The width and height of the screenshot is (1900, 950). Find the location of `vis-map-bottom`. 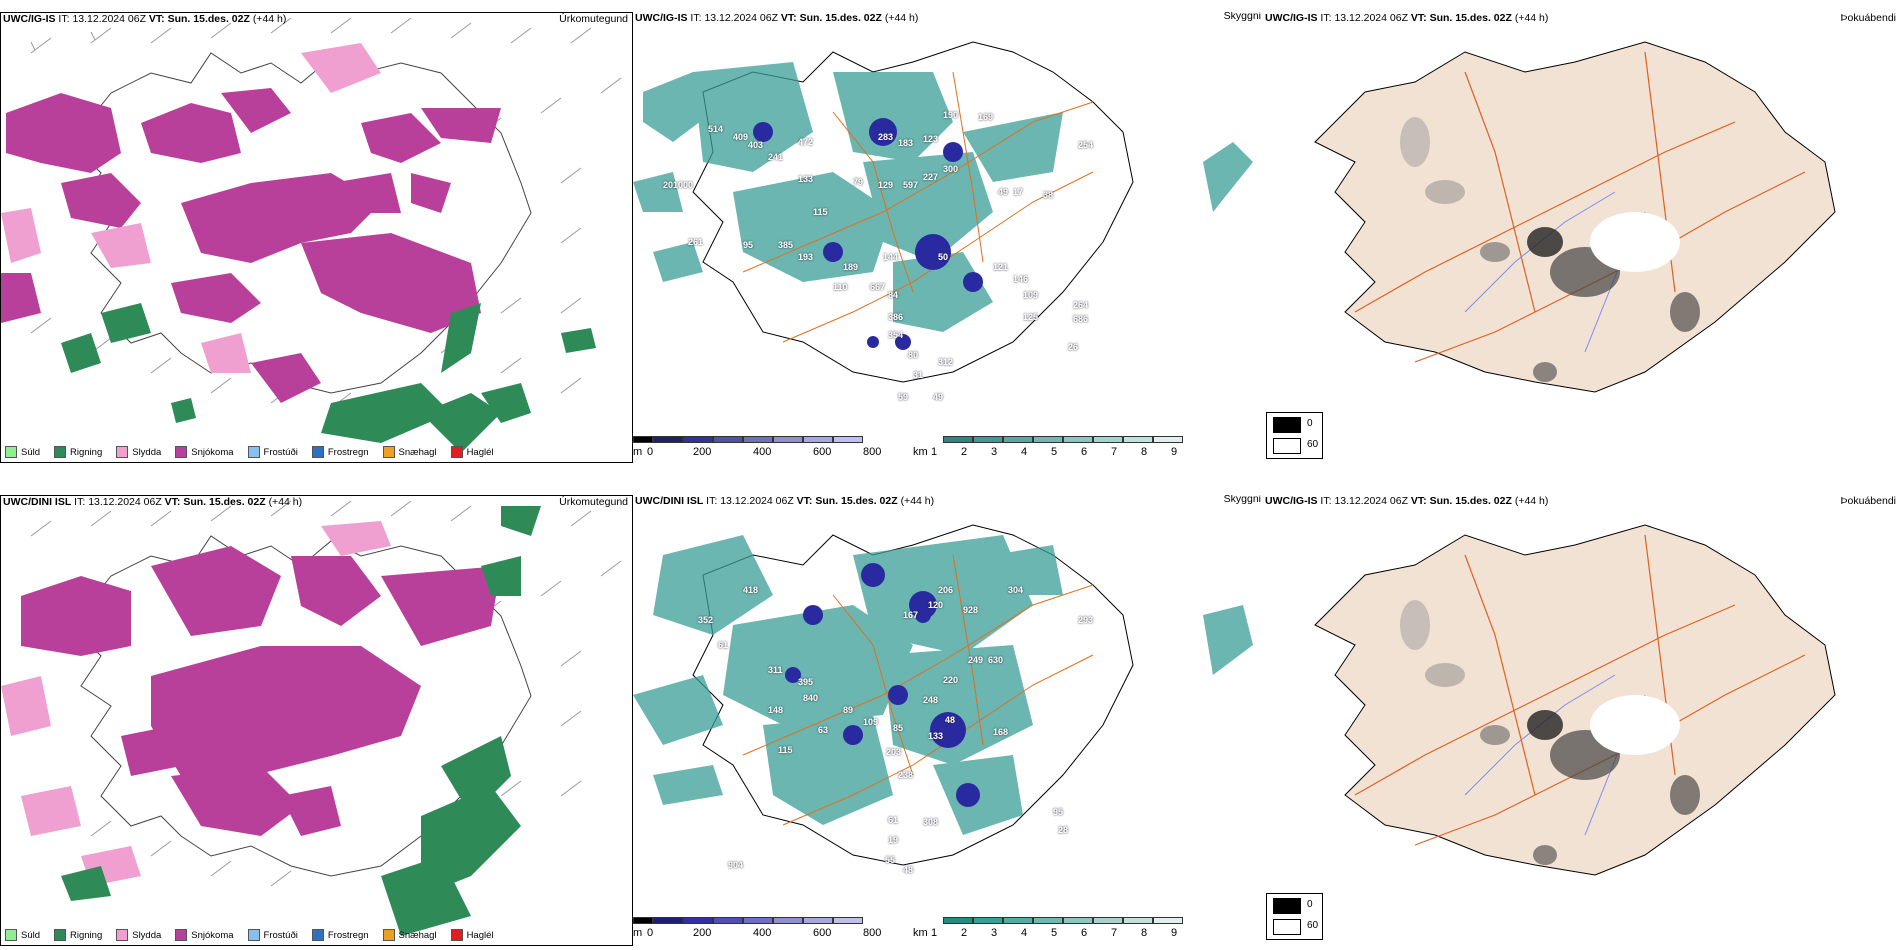

vis-map-bottom is located at coordinates (943, 695).